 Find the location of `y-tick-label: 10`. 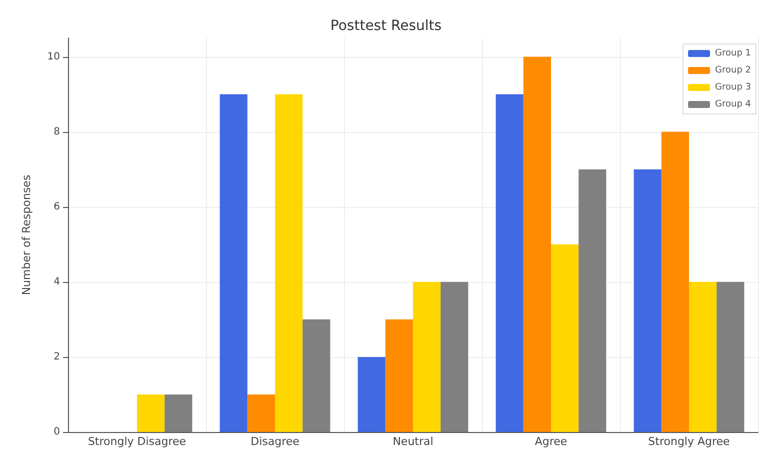

y-tick-label: 10 is located at coordinates (53, 56).